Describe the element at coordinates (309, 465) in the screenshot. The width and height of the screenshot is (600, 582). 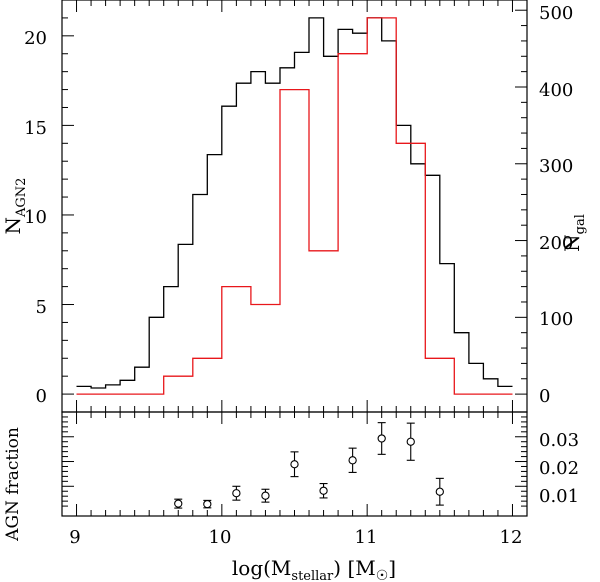
I see `agn-fraction-points` at that location.